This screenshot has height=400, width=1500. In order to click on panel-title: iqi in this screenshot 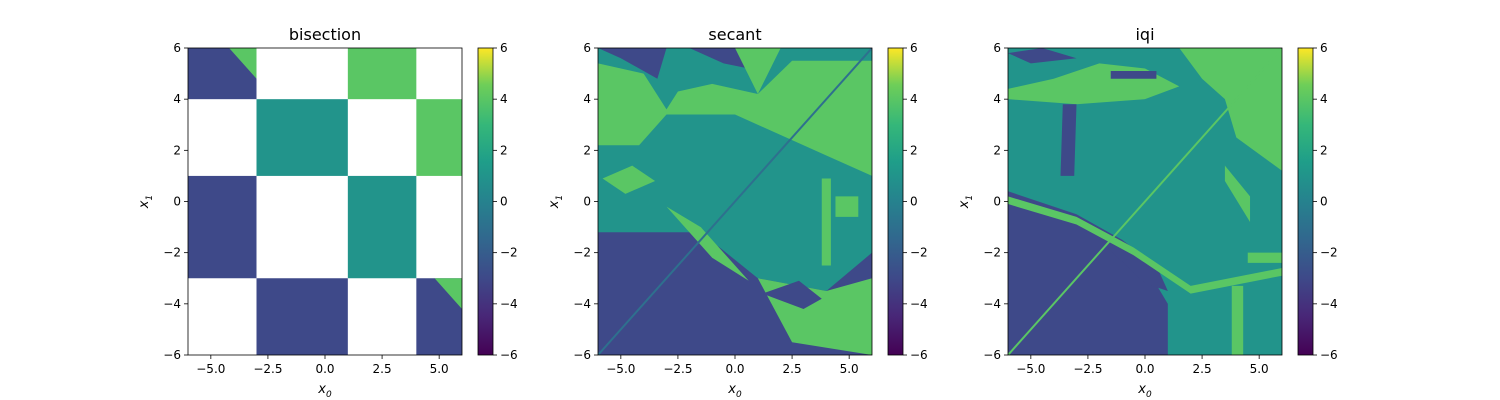, I will do `click(1144, 34)`.